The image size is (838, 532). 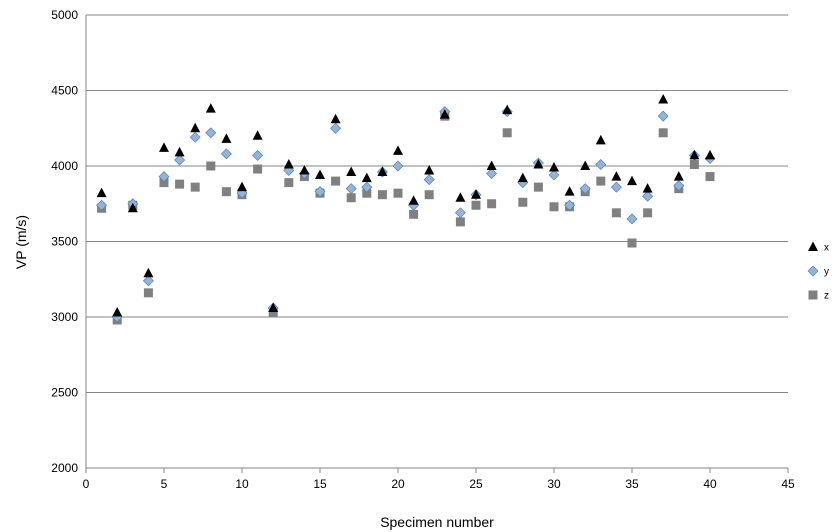 I want to click on legend-label-y: y, so click(x=826, y=272).